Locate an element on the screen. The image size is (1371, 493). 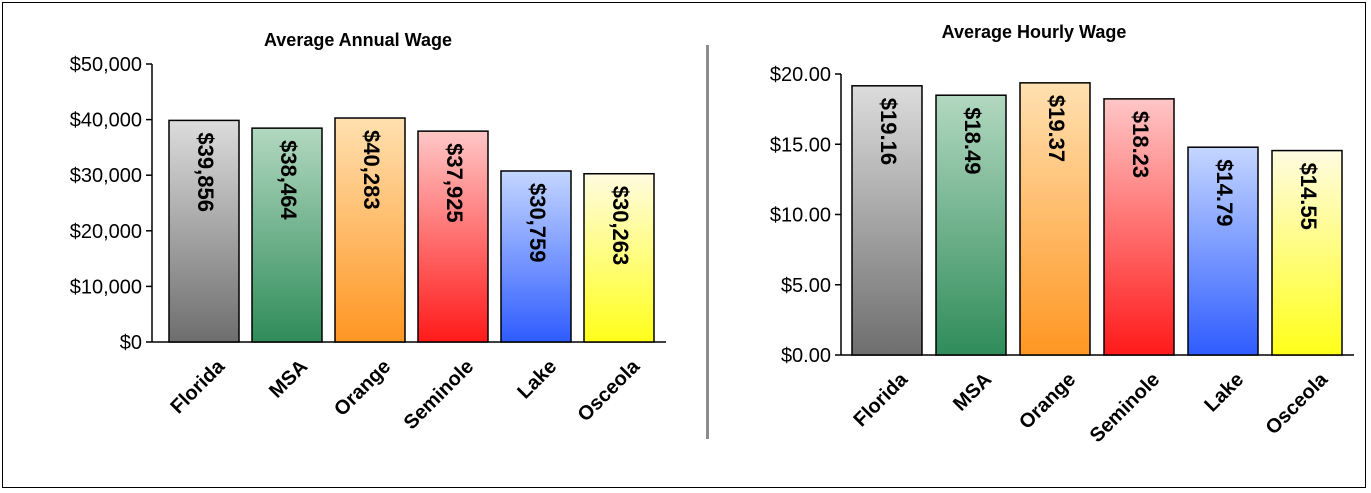
y-tick-label: $5.00 is located at coordinates (806, 286).